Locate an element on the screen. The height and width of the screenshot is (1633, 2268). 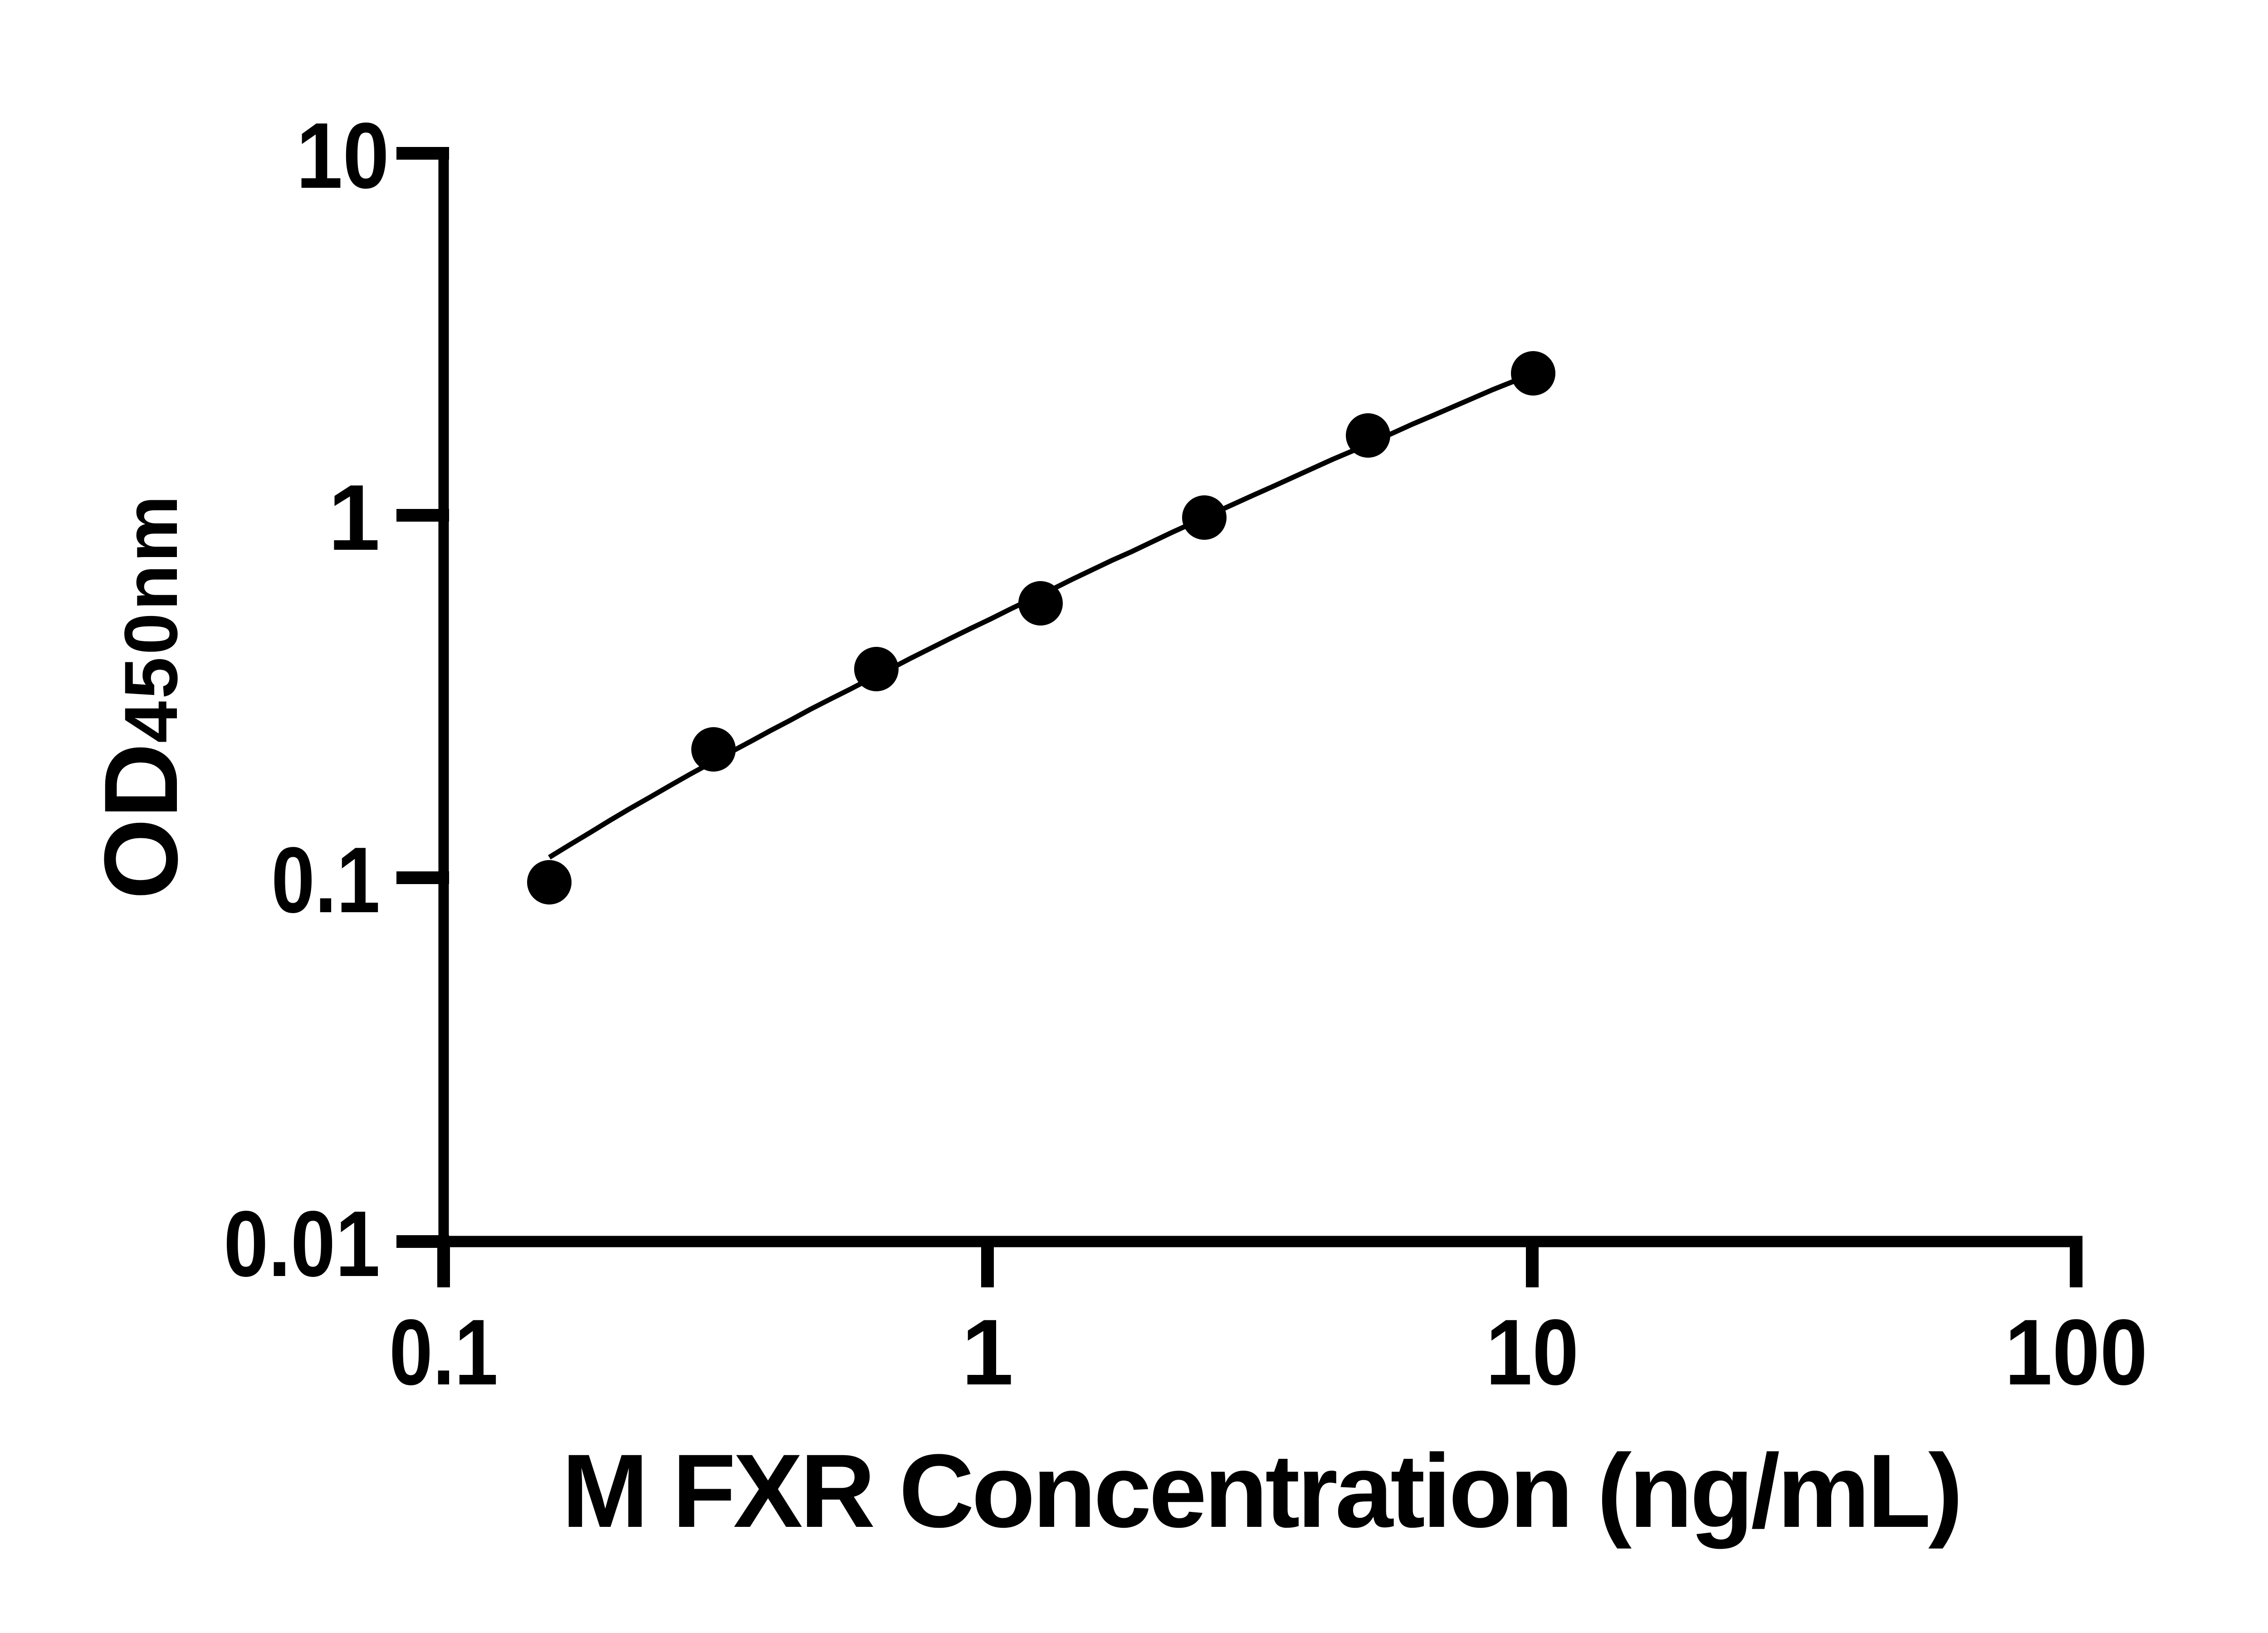
svg-text: M FXR Concentration (ng/mL) is located at coordinates (1261, 1491).